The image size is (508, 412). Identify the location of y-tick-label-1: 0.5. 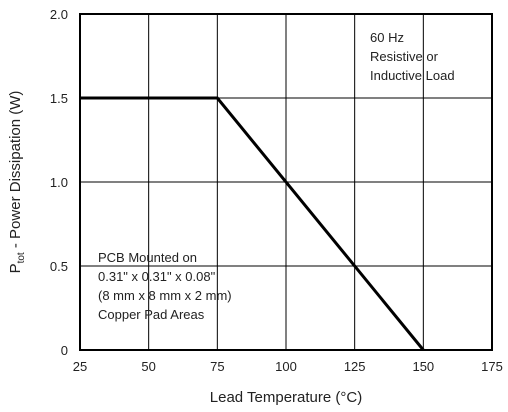
(59, 266).